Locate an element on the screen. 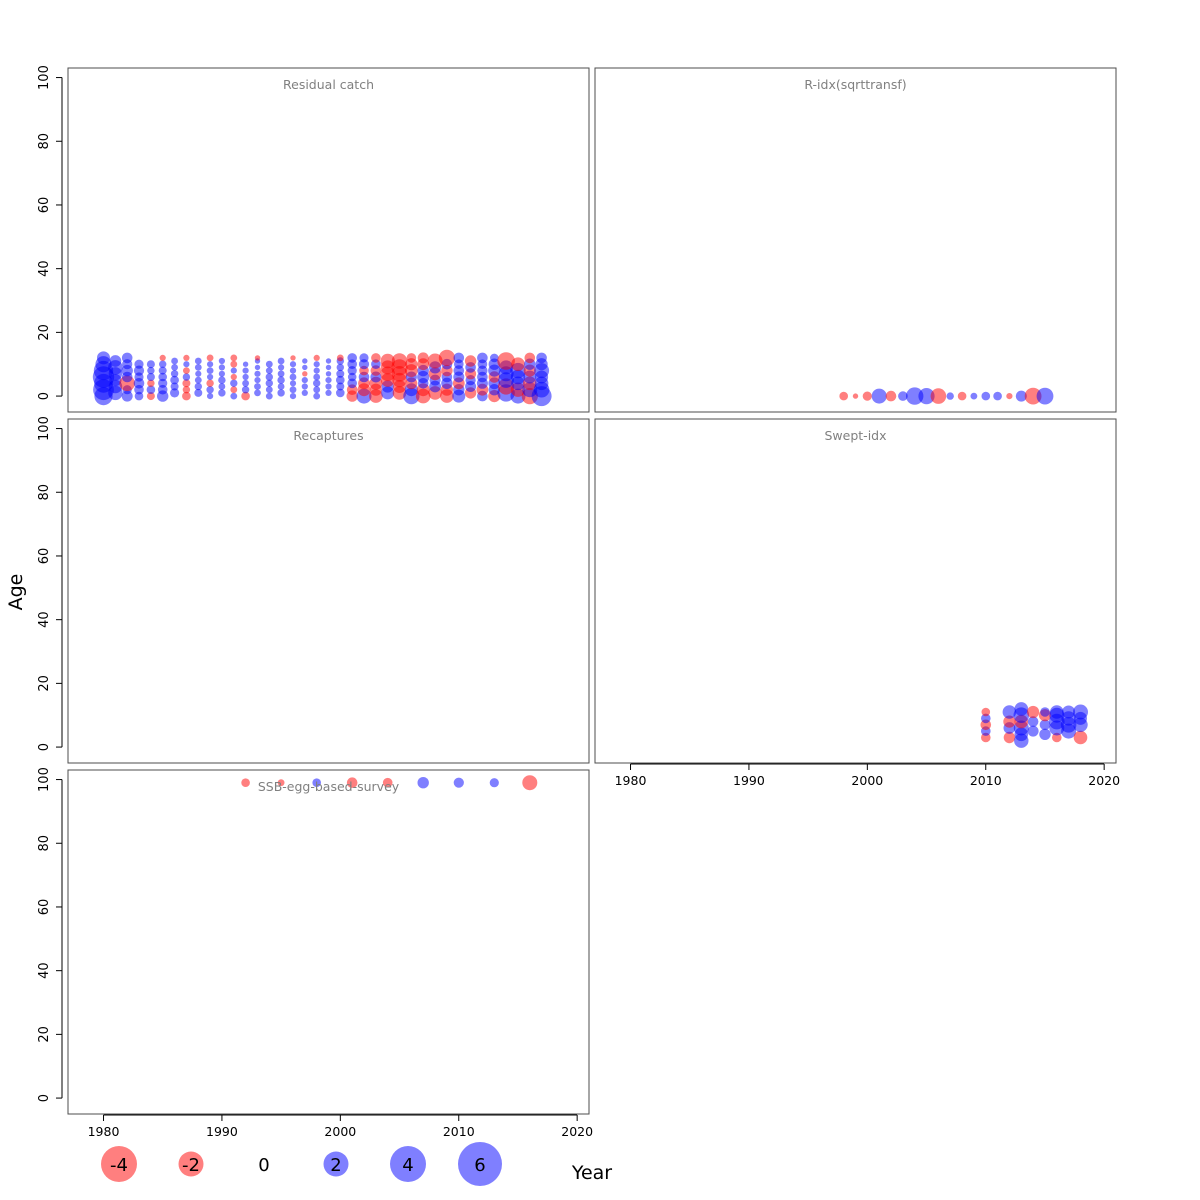 The height and width of the screenshot is (1200, 1200). legend-entry: 6 is located at coordinates (480, 1164).